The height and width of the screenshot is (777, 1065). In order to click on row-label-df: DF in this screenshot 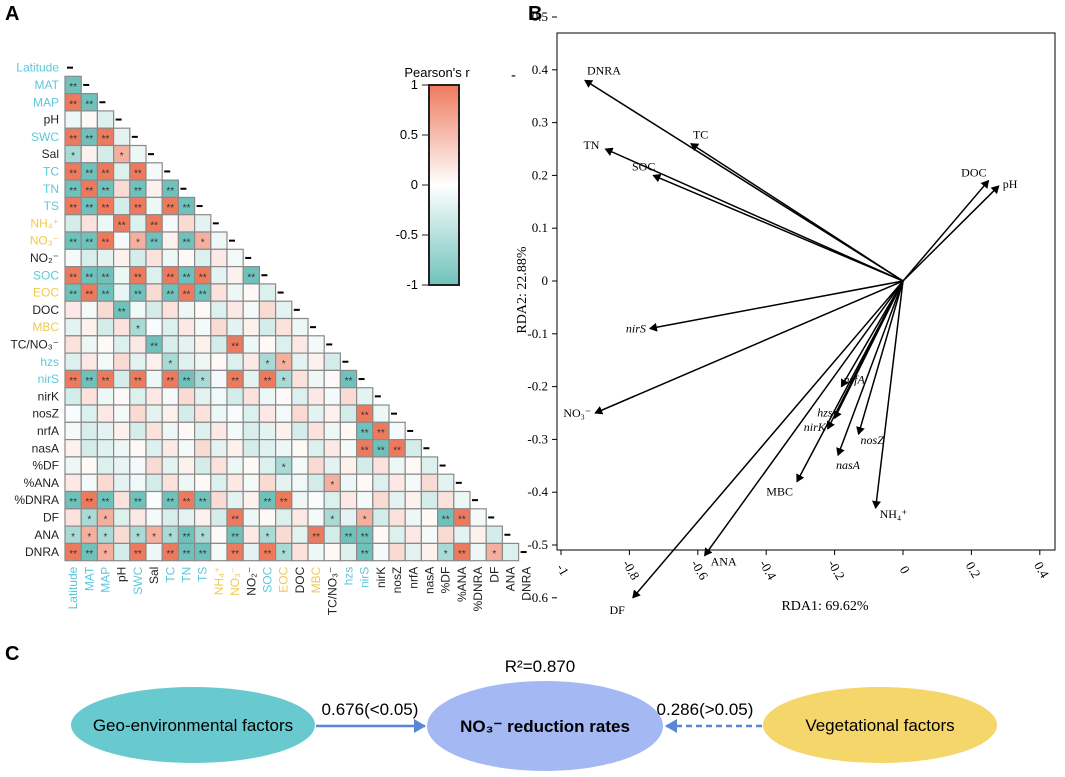, I will do `click(51, 517)`.